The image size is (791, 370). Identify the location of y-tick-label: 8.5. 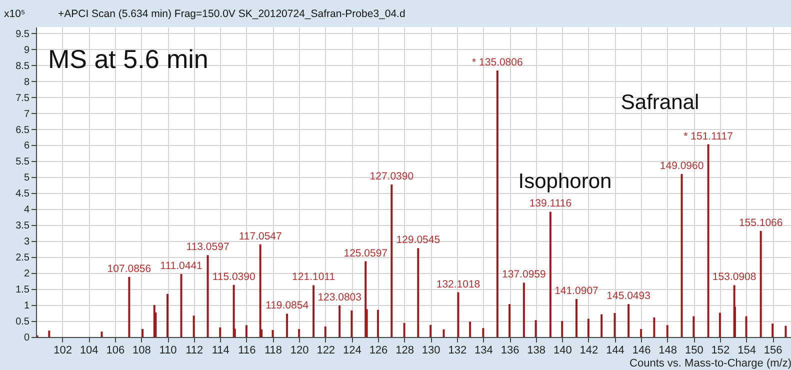
(23, 66).